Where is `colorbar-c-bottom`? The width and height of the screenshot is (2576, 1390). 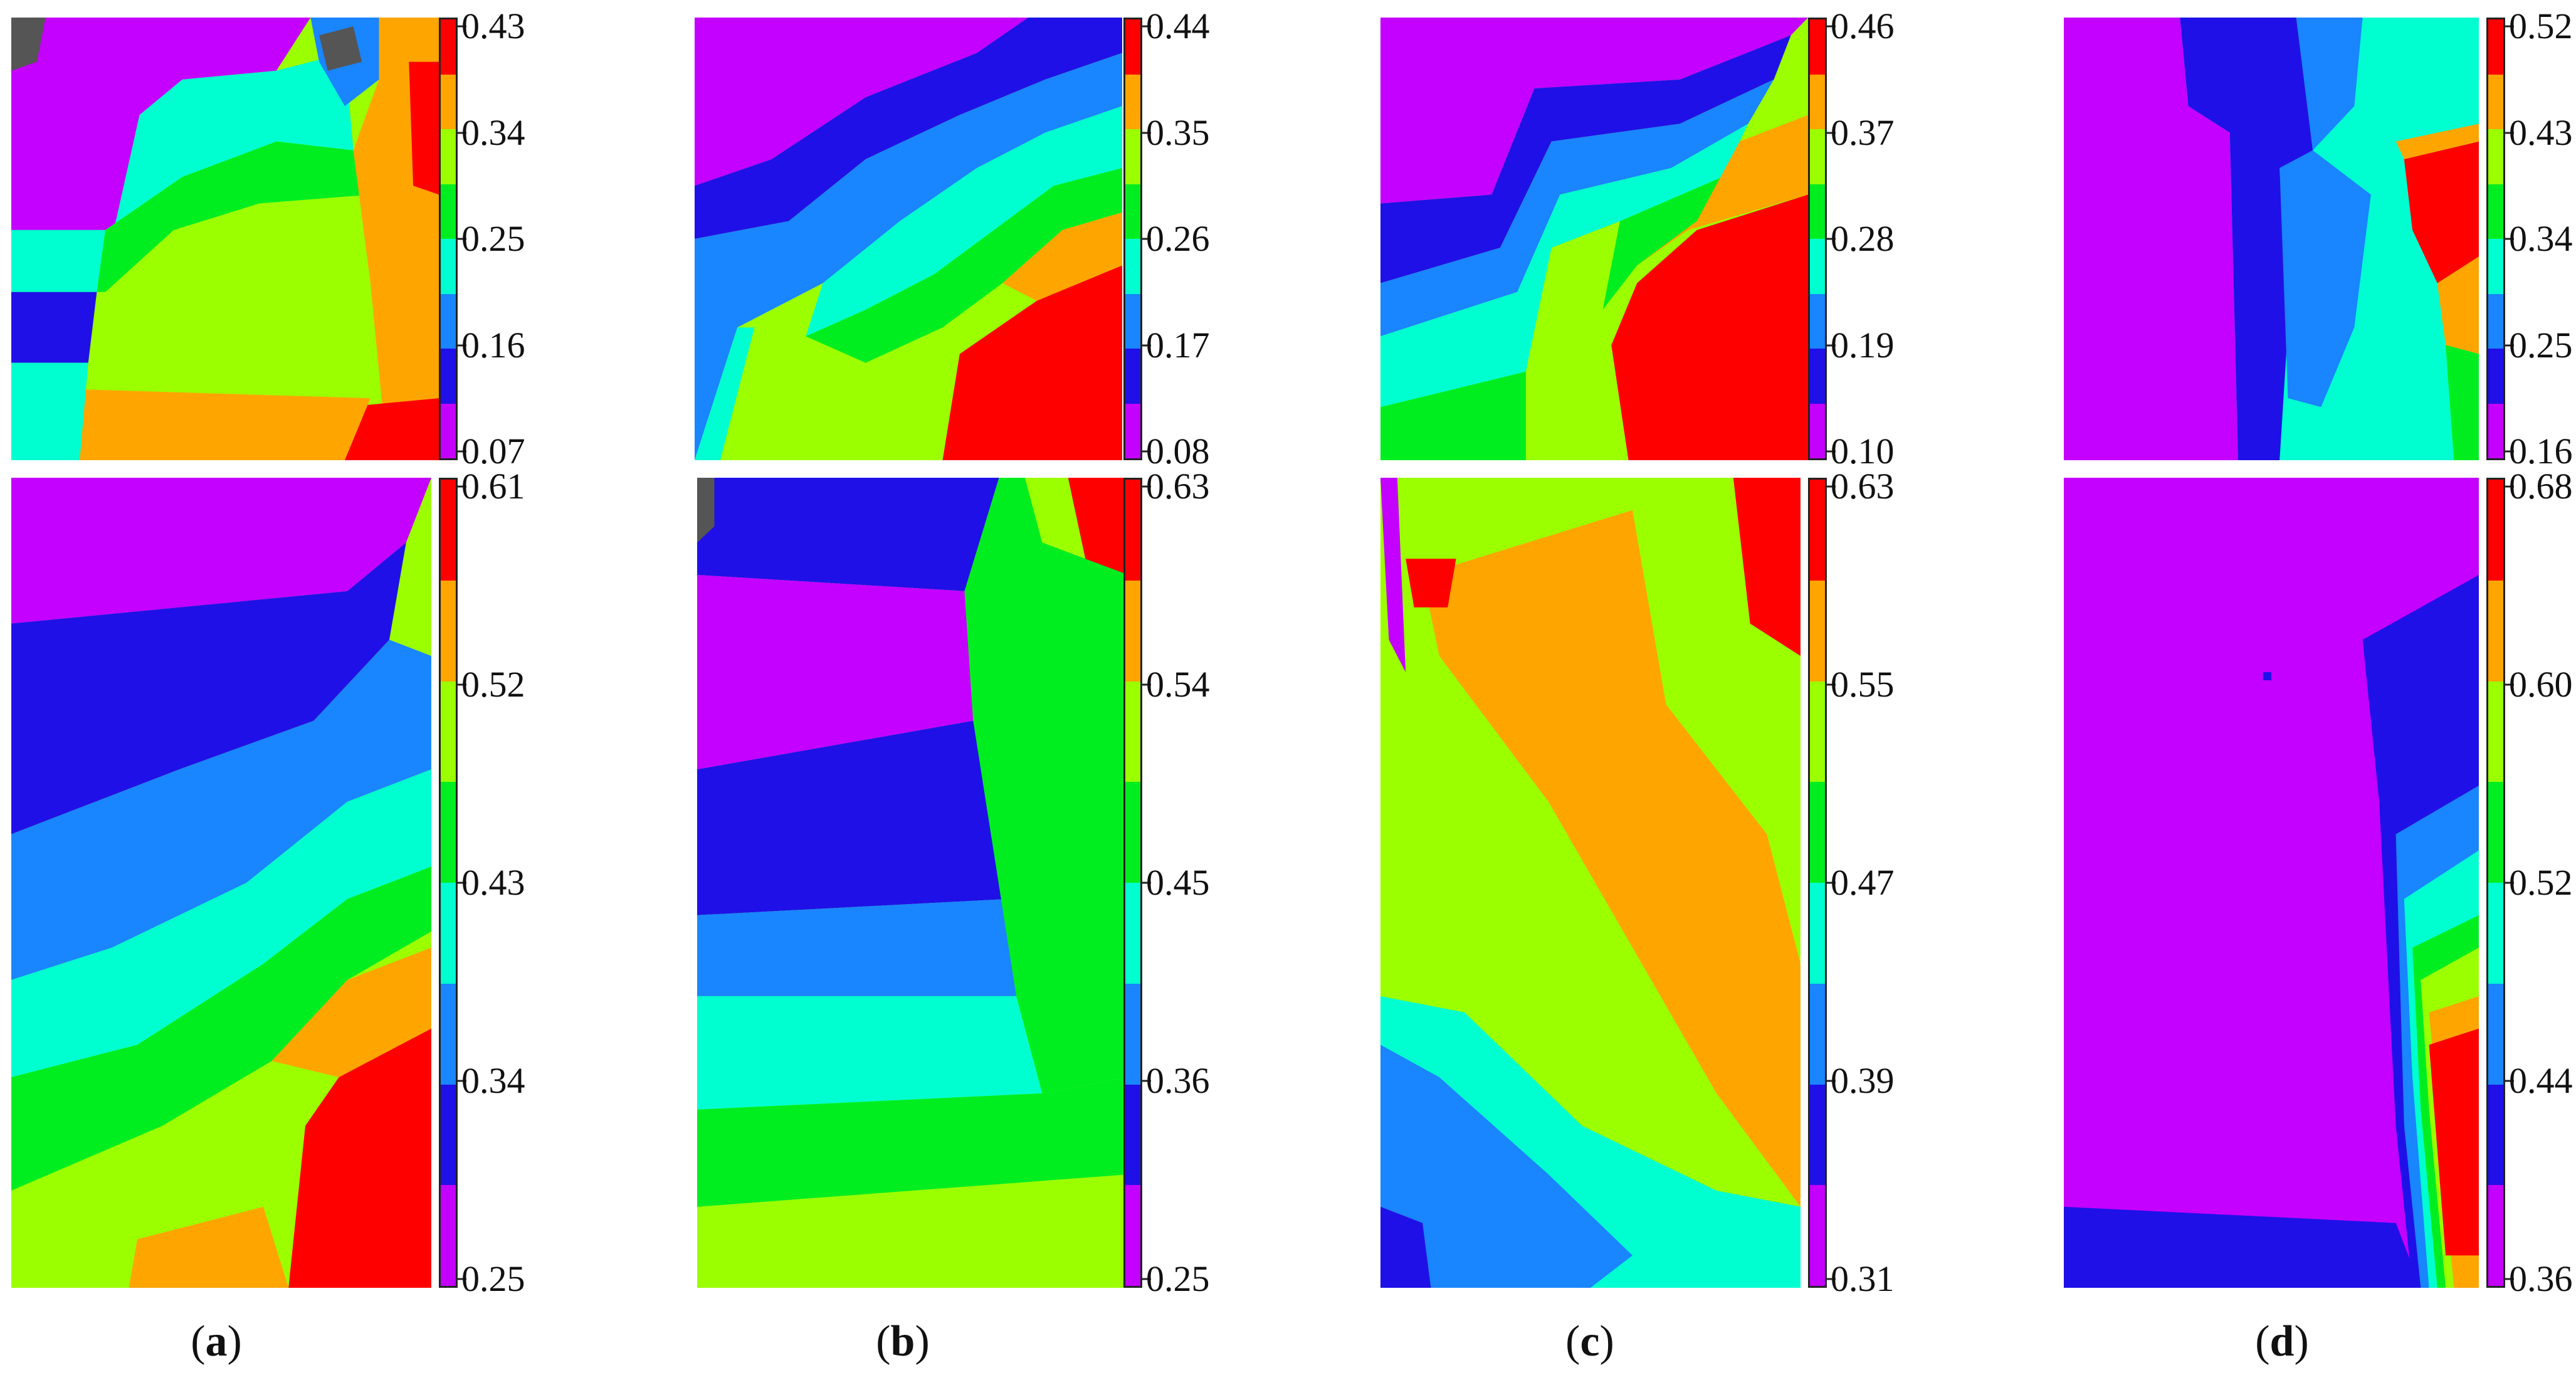
colorbar-c-bottom is located at coordinates (1817, 883).